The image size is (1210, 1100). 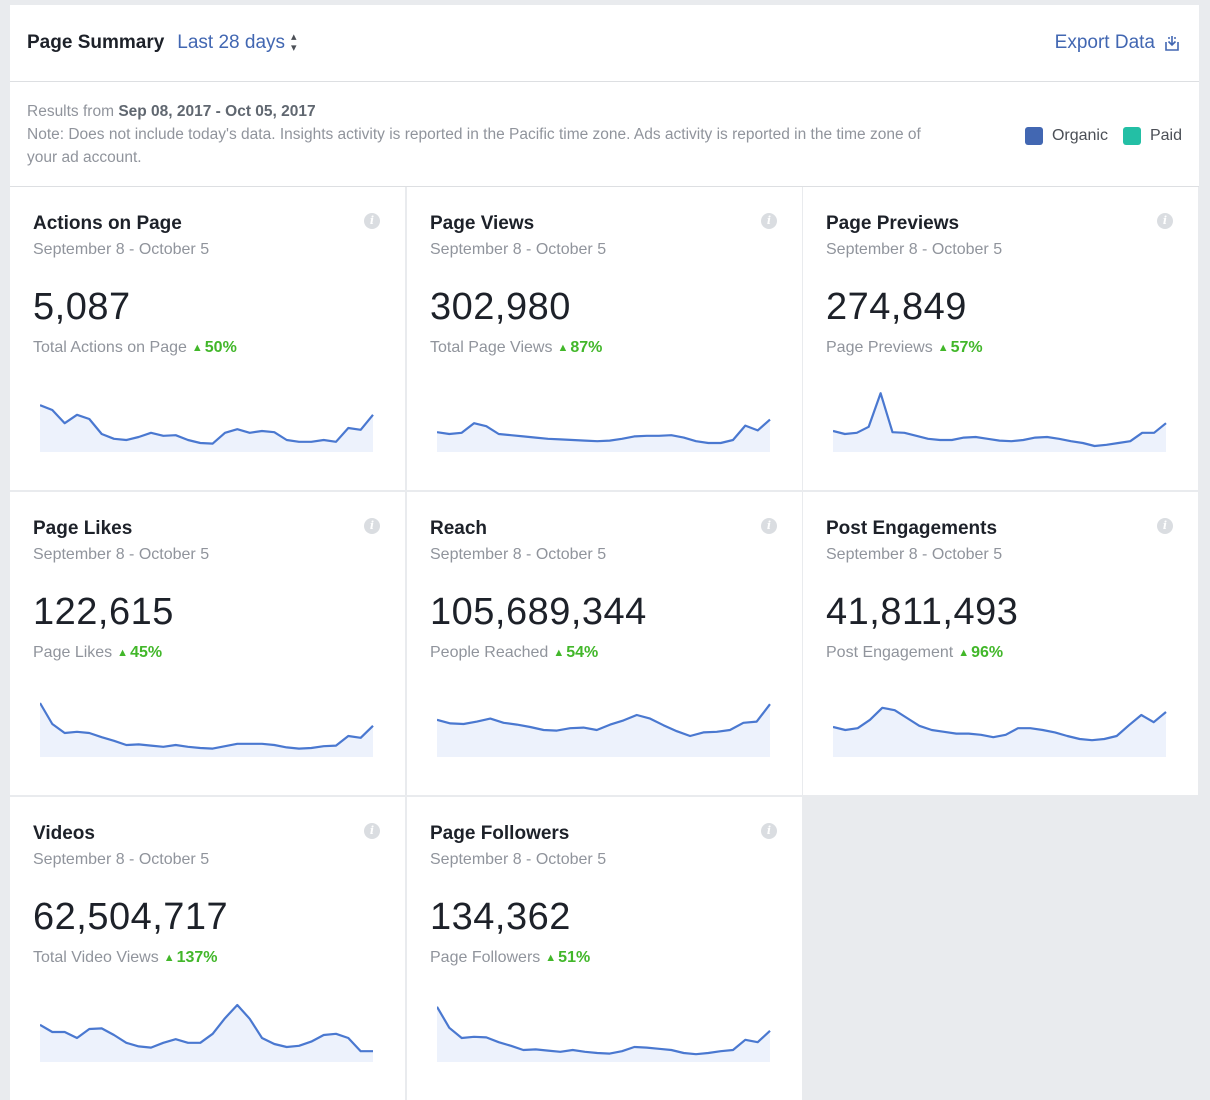 I want to click on metric-value: 274,849, so click(x=896, y=307).